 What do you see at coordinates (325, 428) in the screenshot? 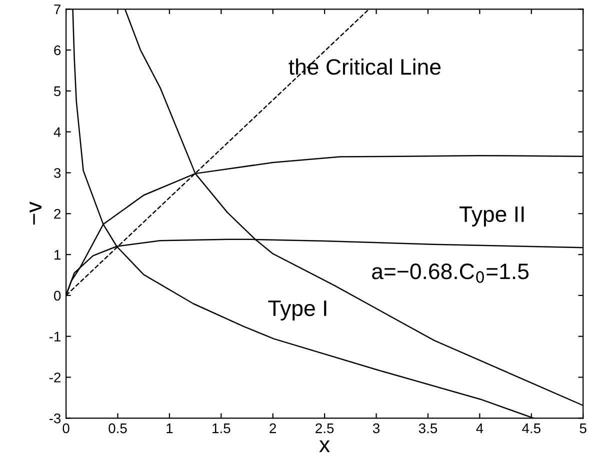
I see `x-tick-label: 2.5` at bounding box center [325, 428].